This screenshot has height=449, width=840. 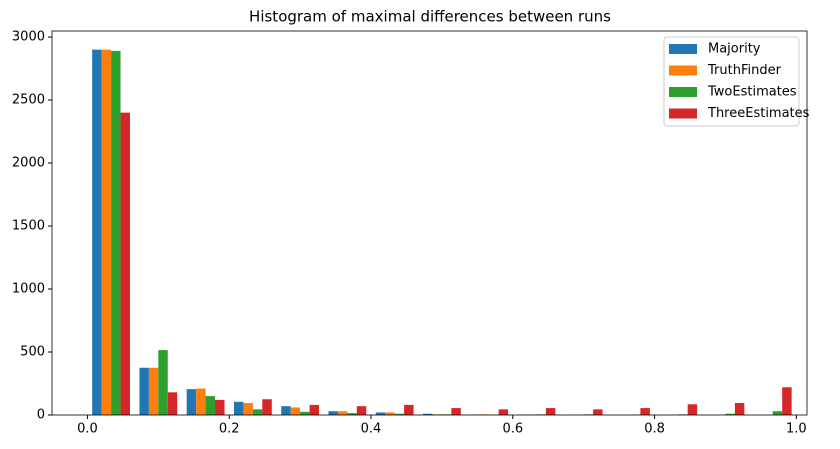 I want to click on legend-label: ThreeEstimates, so click(x=758, y=113).